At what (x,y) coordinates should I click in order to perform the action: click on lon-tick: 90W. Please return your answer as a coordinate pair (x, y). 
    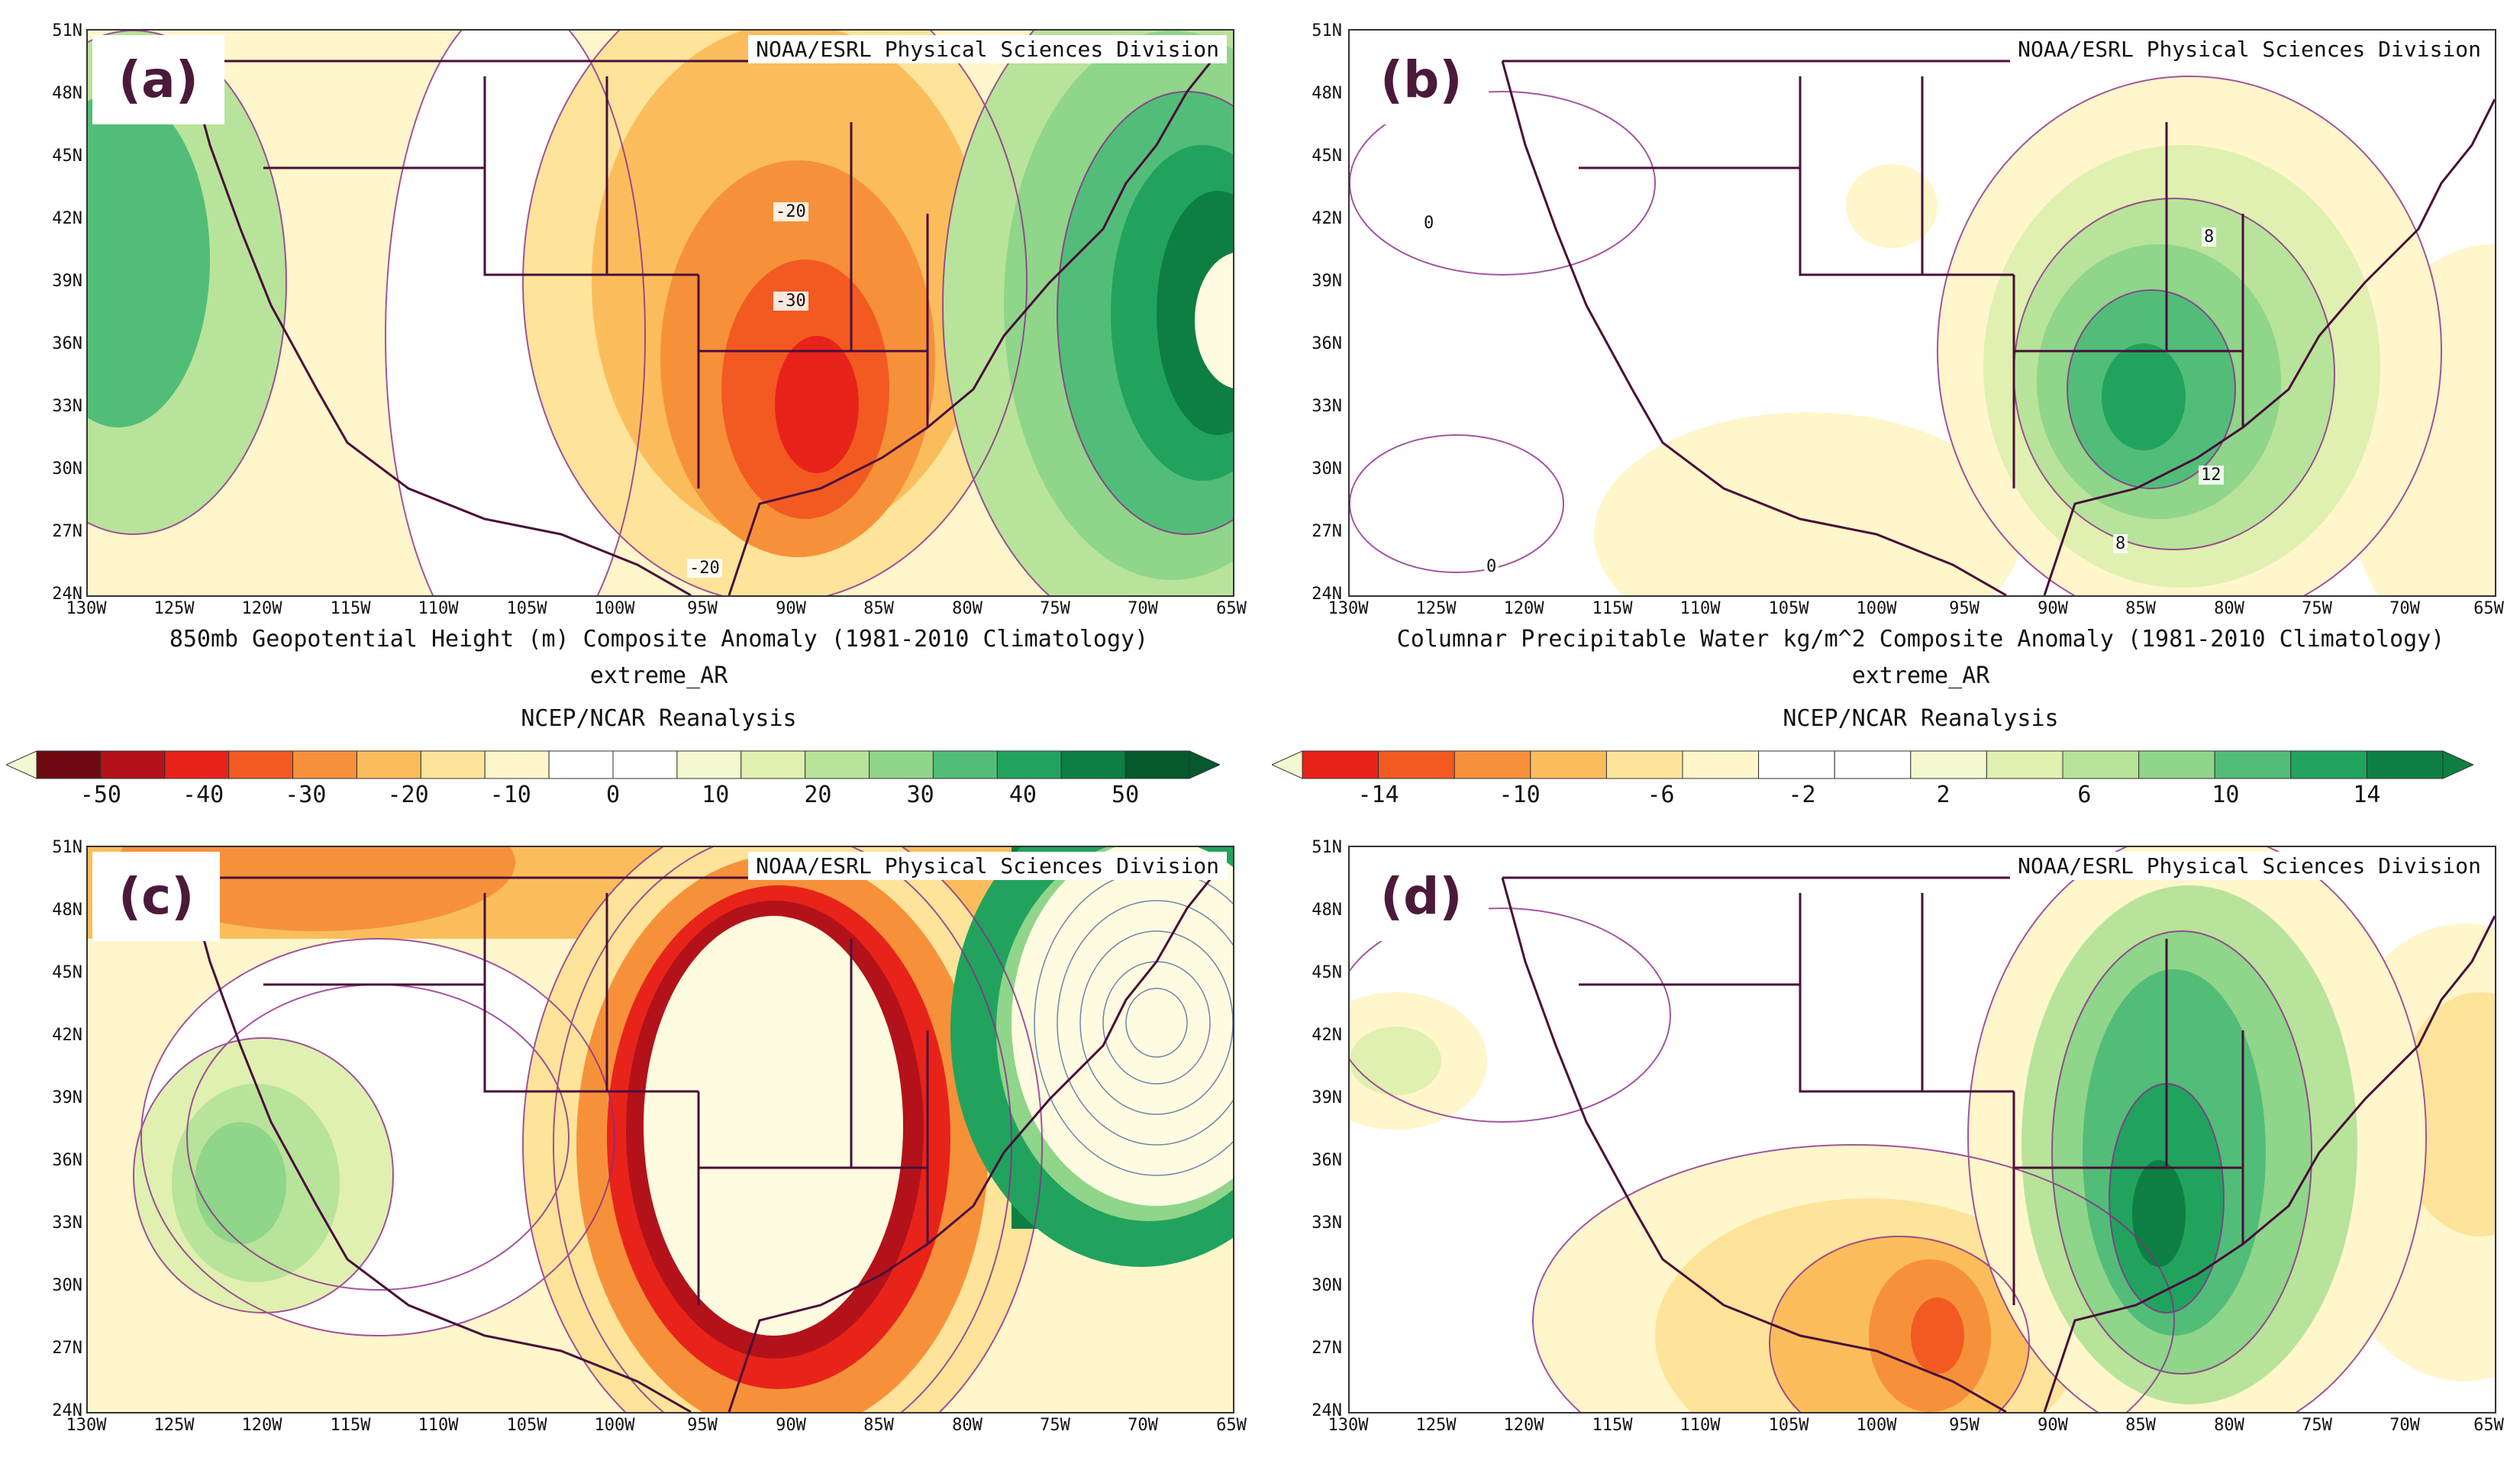
    Looking at the image, I should click on (791, 608).